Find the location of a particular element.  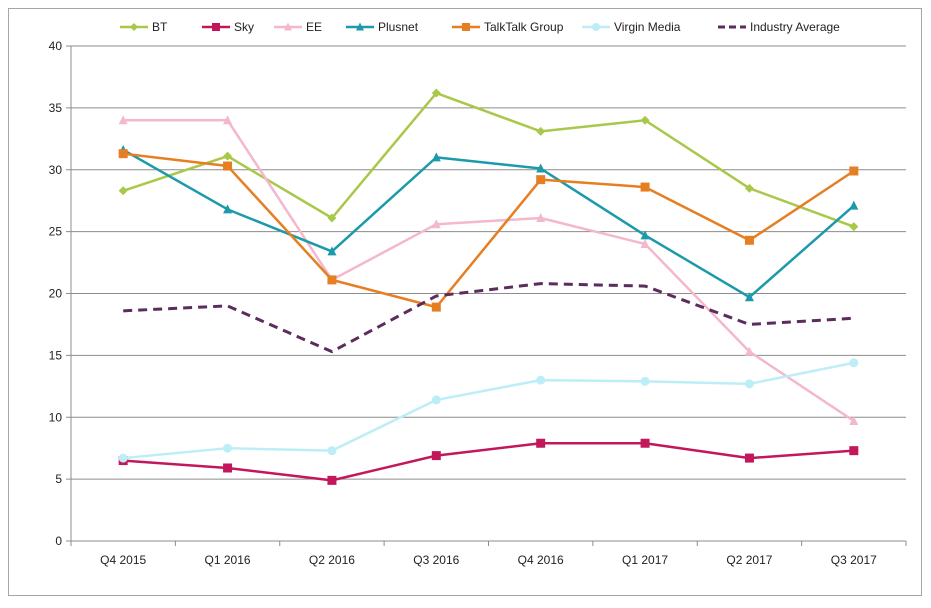

legend-item-virgin-media: Virgin Media is located at coordinates (631, 27).